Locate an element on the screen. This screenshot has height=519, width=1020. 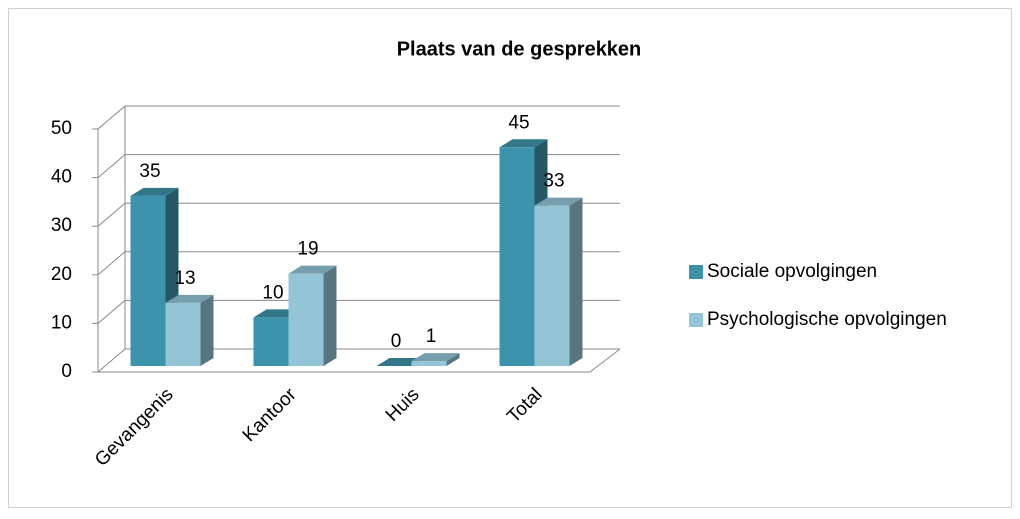
y-tick-label: 0 is located at coordinates (66, 371).